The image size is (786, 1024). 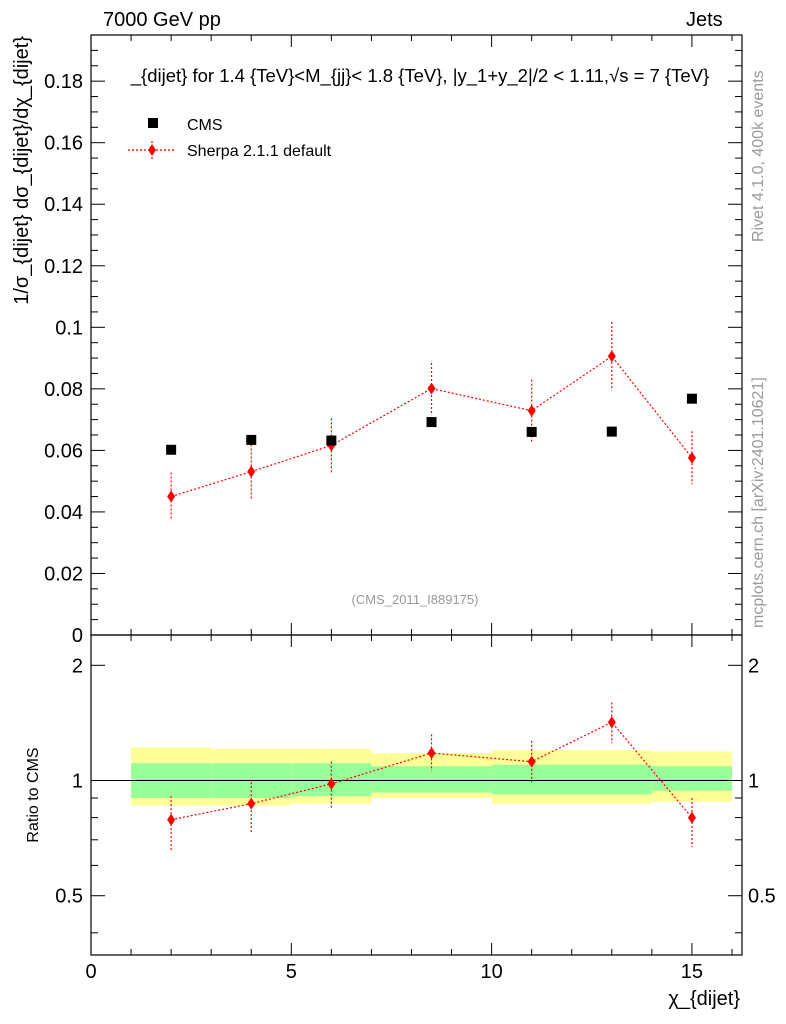 I want to click on legend-cms-marker, so click(x=153, y=123).